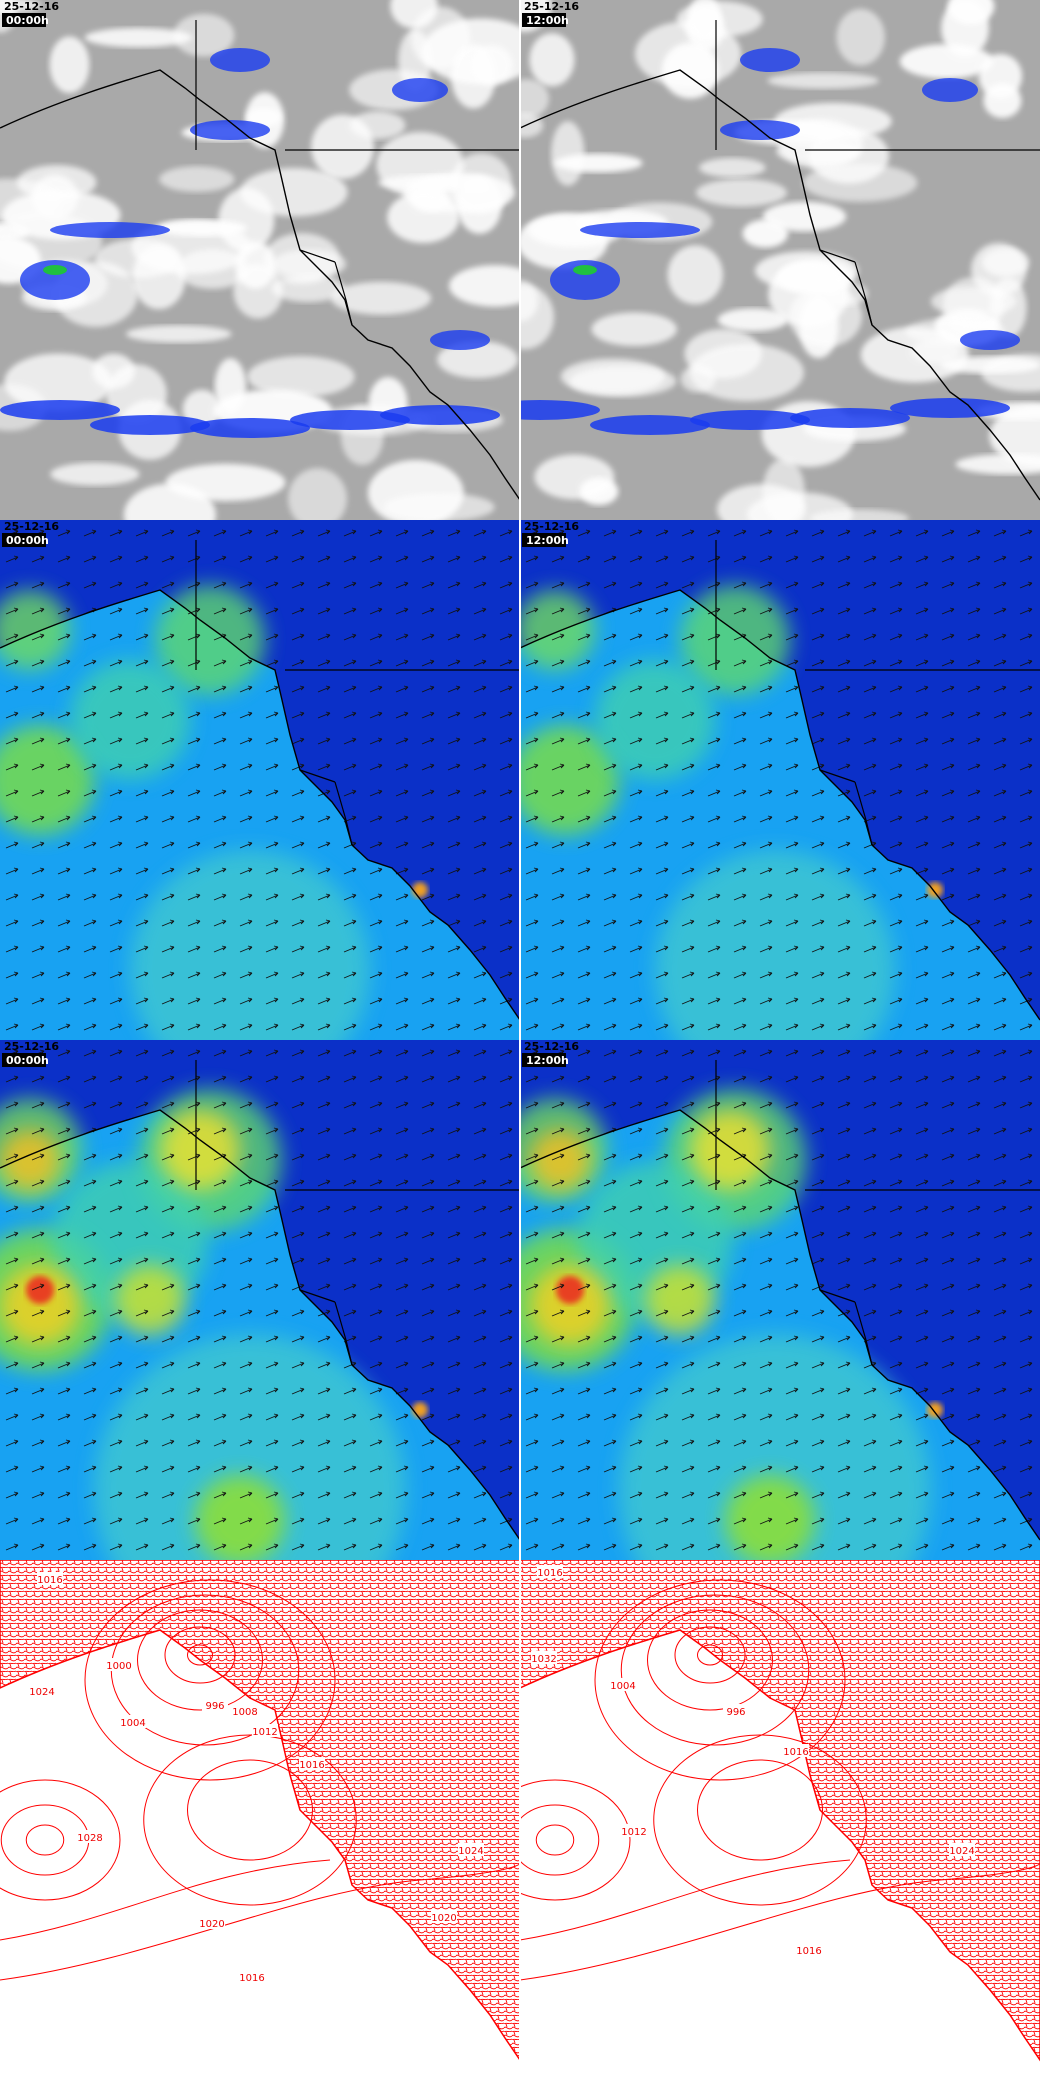 This screenshot has height=2080, width=1040. I want to click on isobar-label: 1004, so click(132, 1723).